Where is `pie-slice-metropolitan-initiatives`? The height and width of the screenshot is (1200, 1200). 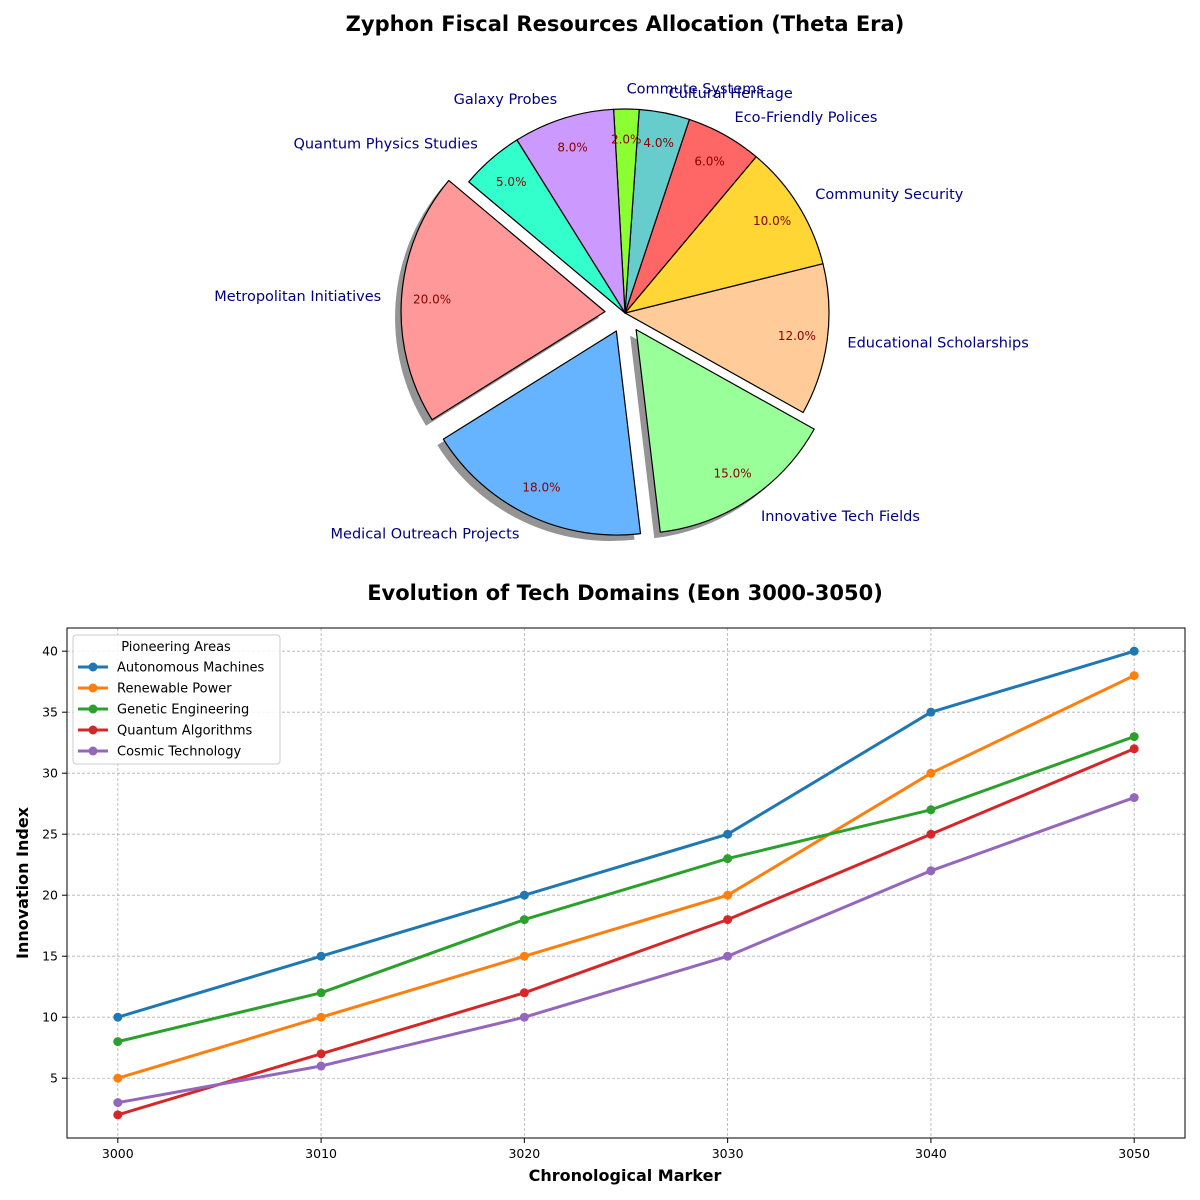 pie-slice-metropolitan-initiatives is located at coordinates (503, 300).